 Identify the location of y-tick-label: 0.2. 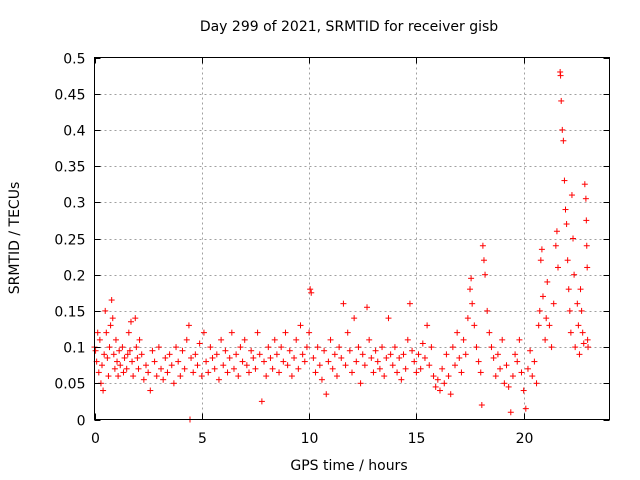
(74, 277).